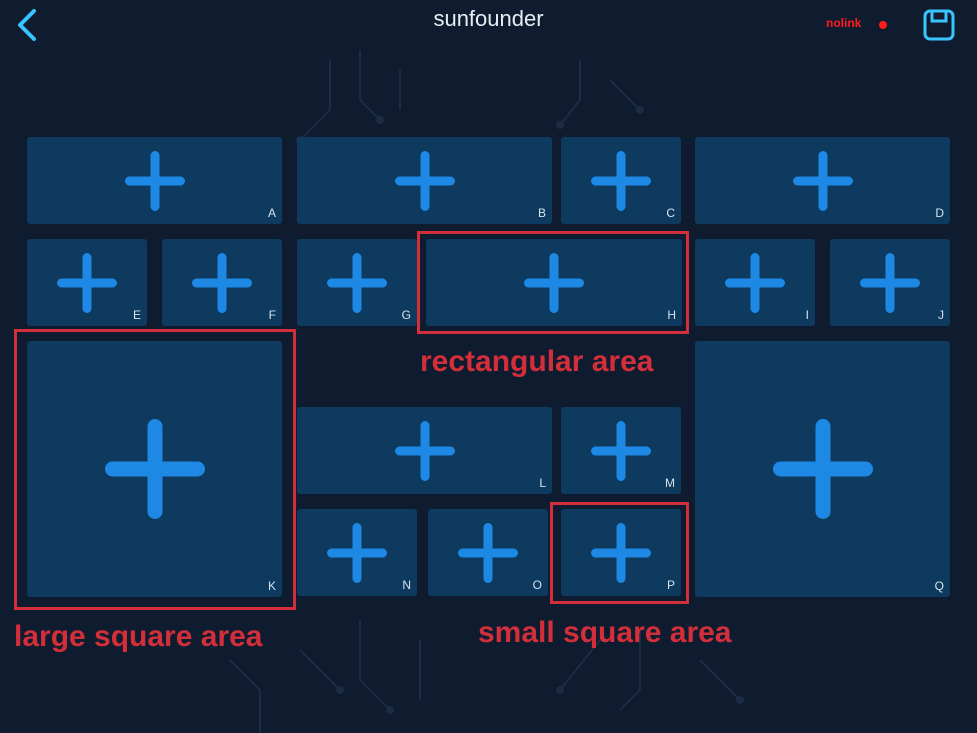 Image resolution: width=977 pixels, height=733 pixels. I want to click on area-letter: I, so click(807, 315).